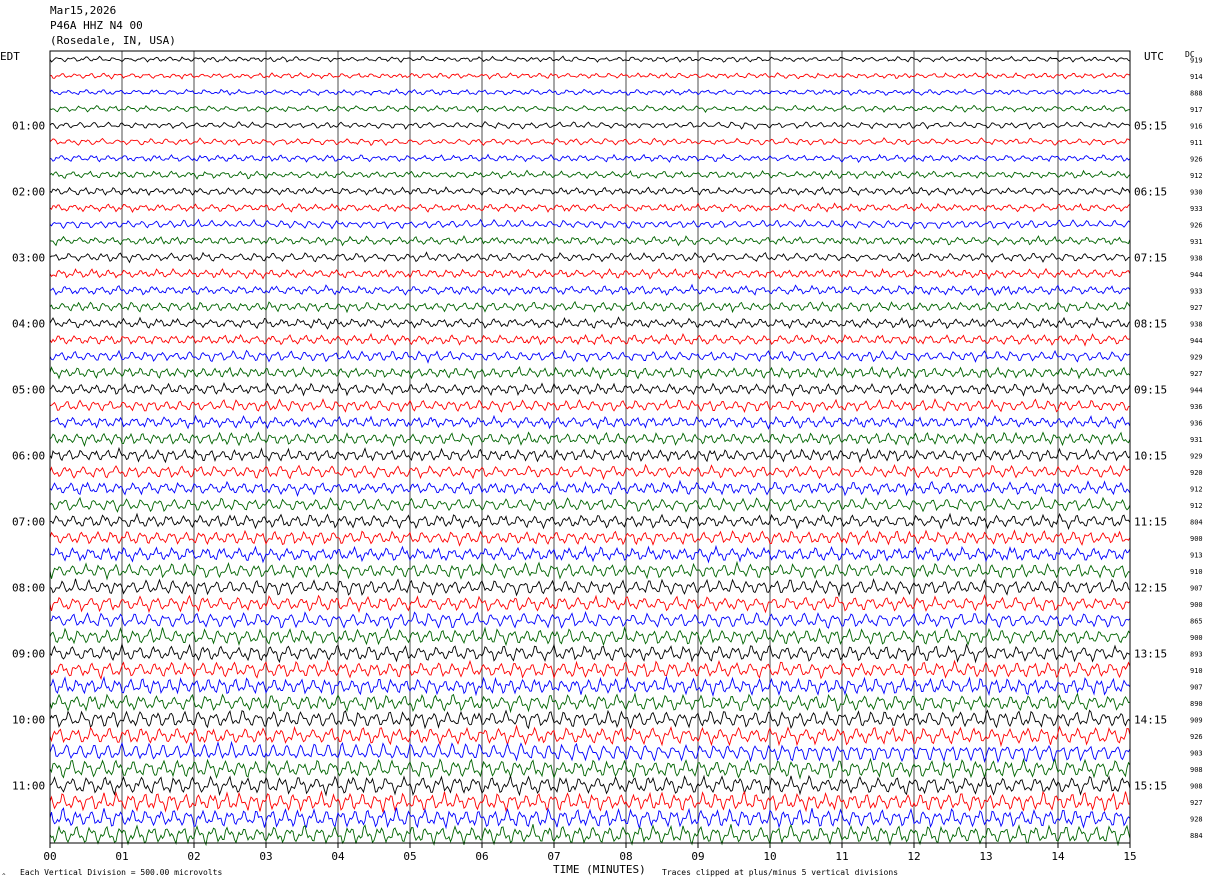 The height and width of the screenshot is (886, 1210). Describe the element at coordinates (1150, 653) in the screenshot. I see `right-hour-label: 13:15` at that location.